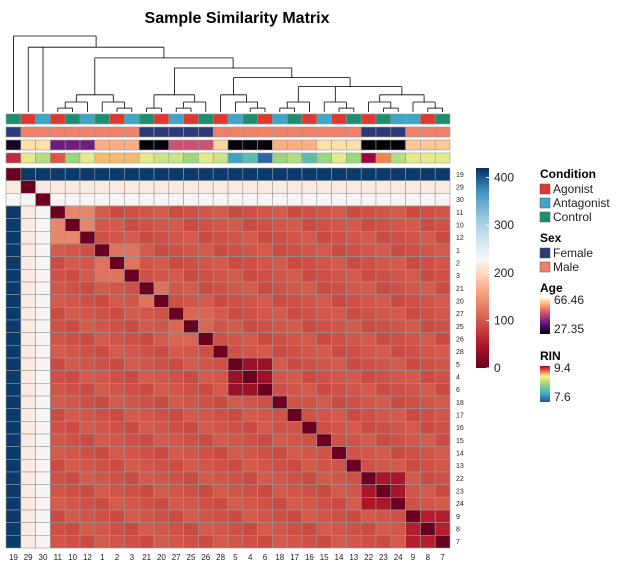  What do you see at coordinates (220, 557) in the screenshot?
I see `column-label: 28` at bounding box center [220, 557].